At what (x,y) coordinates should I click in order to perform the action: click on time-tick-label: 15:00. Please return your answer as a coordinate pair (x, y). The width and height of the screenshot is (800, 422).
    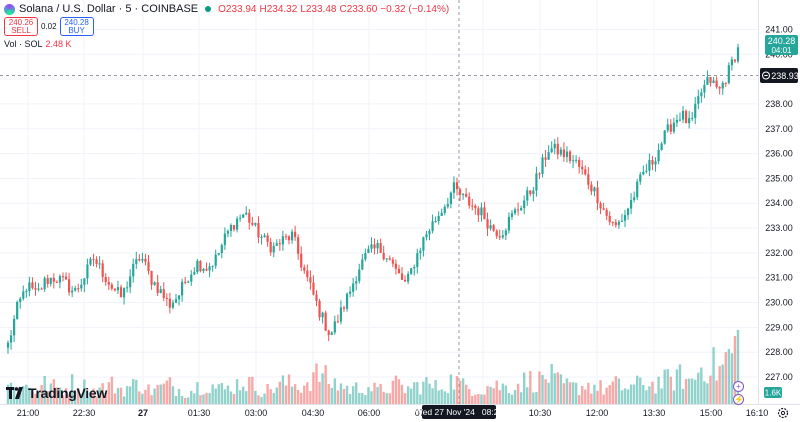
    Looking at the image, I should click on (711, 413).